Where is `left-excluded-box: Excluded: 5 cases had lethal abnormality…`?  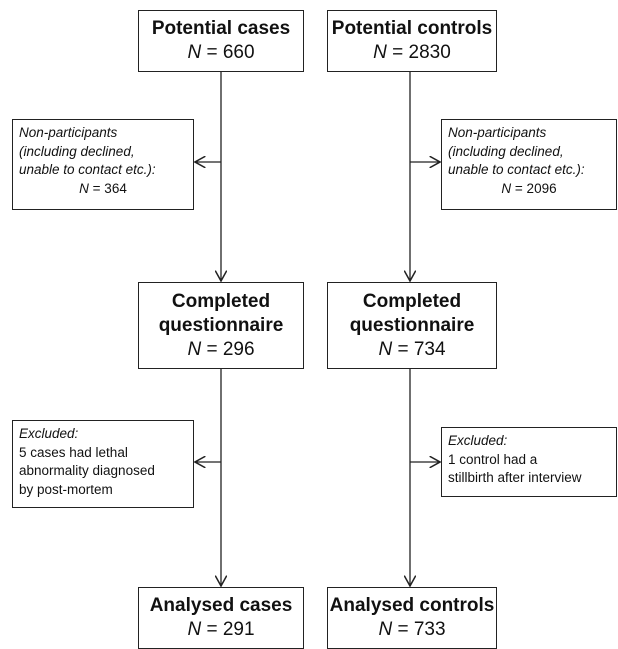
left-excluded-box: Excluded: 5 cases had lethal abnormality… is located at coordinates (103, 464).